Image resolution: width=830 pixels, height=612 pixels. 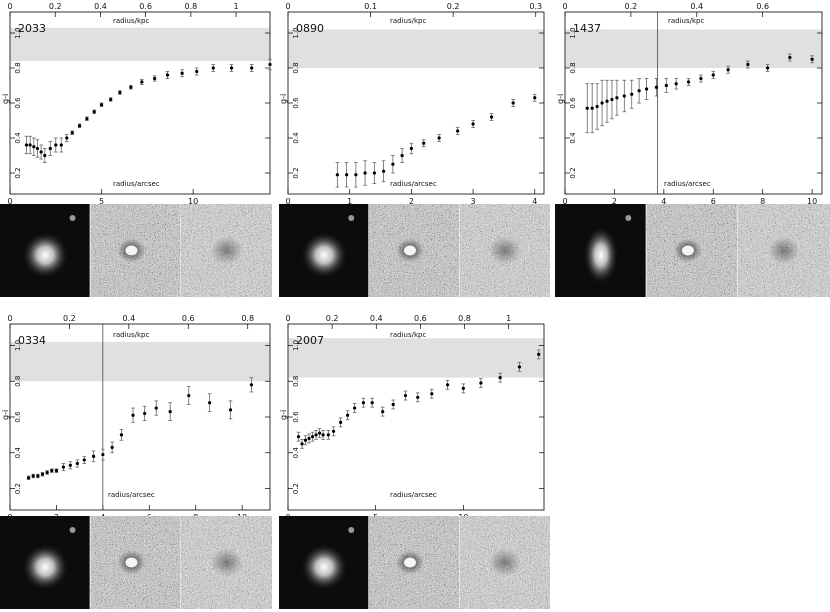 What do you see at coordinates (687, 184) in the screenshot?
I see `x-axis-label: radius/arcsec` at bounding box center [687, 184].